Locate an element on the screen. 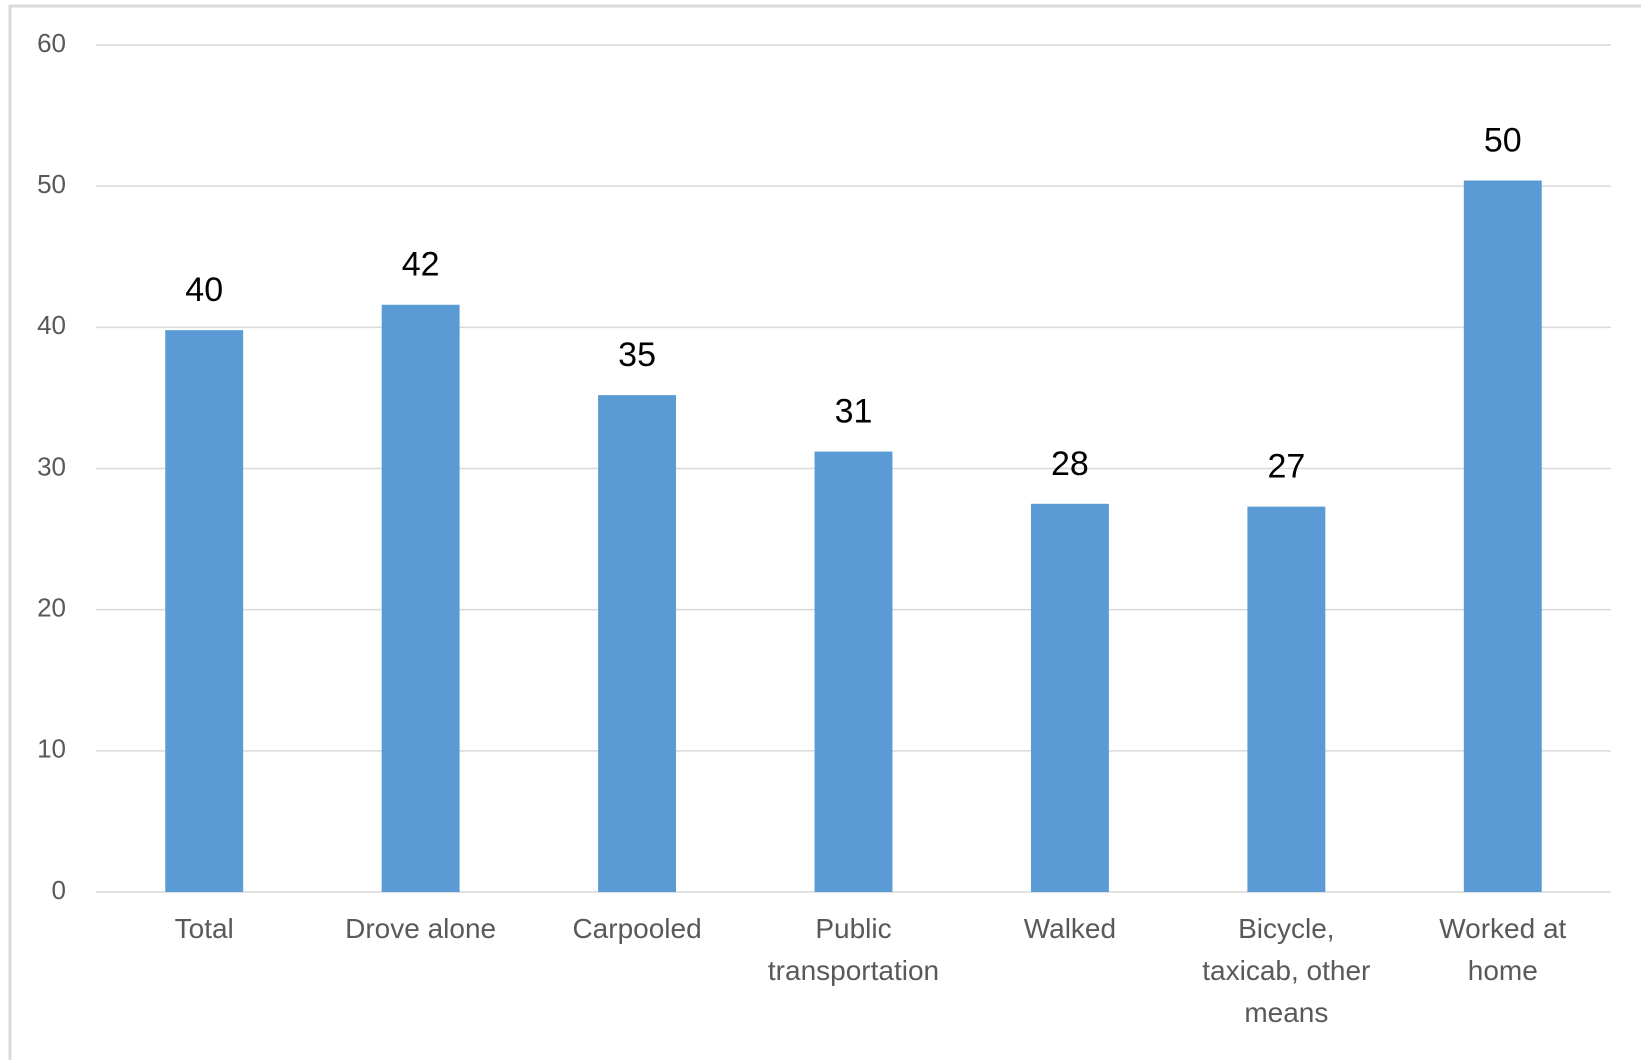 The height and width of the screenshot is (1060, 1641). y-tick-label: 10 is located at coordinates (51, 749).